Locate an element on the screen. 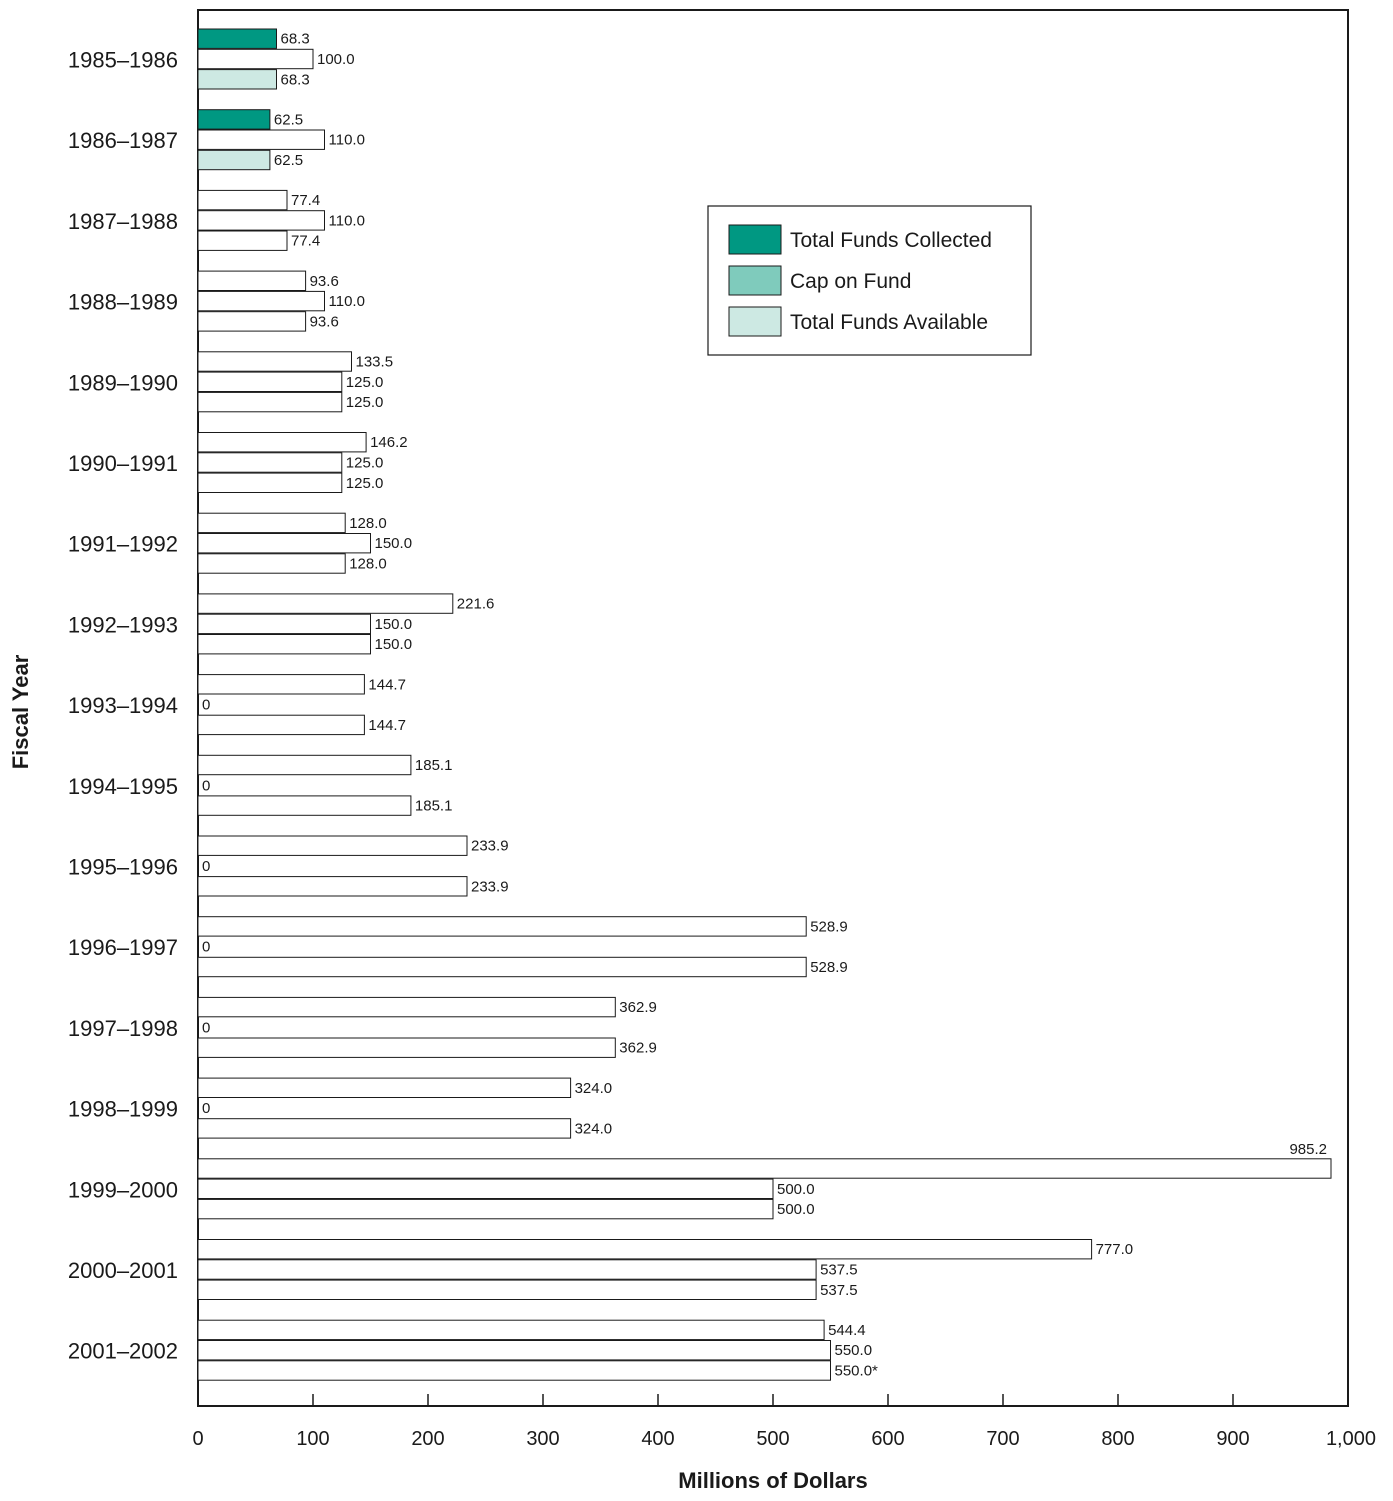 The image size is (1393, 1501). y-category-label: 1987–1988 is located at coordinates (123, 221).